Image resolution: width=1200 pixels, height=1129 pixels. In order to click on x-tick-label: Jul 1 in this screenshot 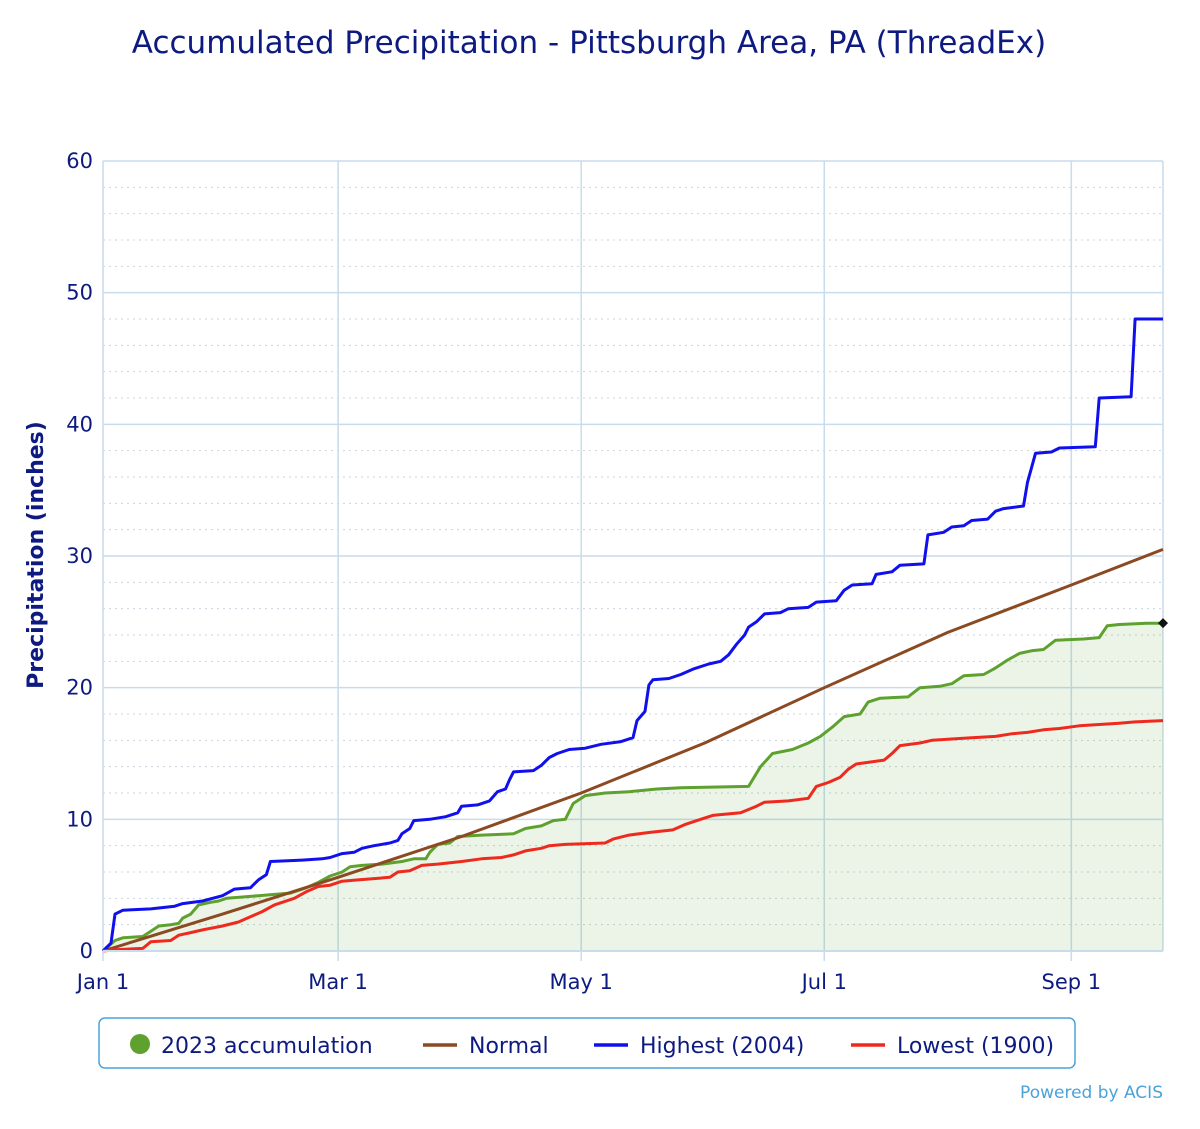, I will do `click(823, 982)`.